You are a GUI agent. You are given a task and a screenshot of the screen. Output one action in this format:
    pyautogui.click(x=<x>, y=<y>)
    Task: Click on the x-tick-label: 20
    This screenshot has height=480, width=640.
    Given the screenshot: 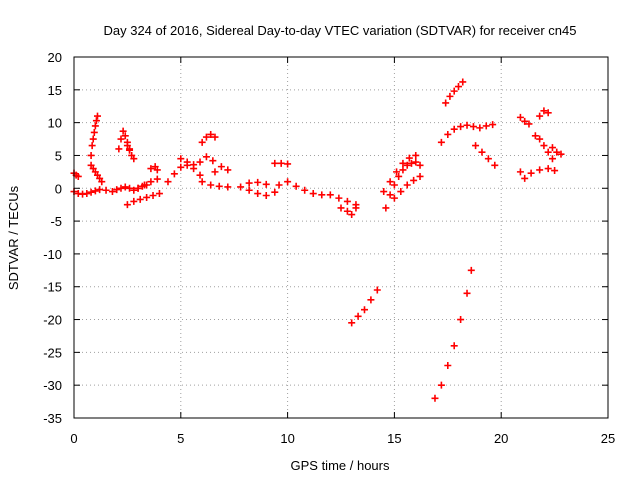 What is the action you would take?
    pyautogui.click(x=501, y=438)
    